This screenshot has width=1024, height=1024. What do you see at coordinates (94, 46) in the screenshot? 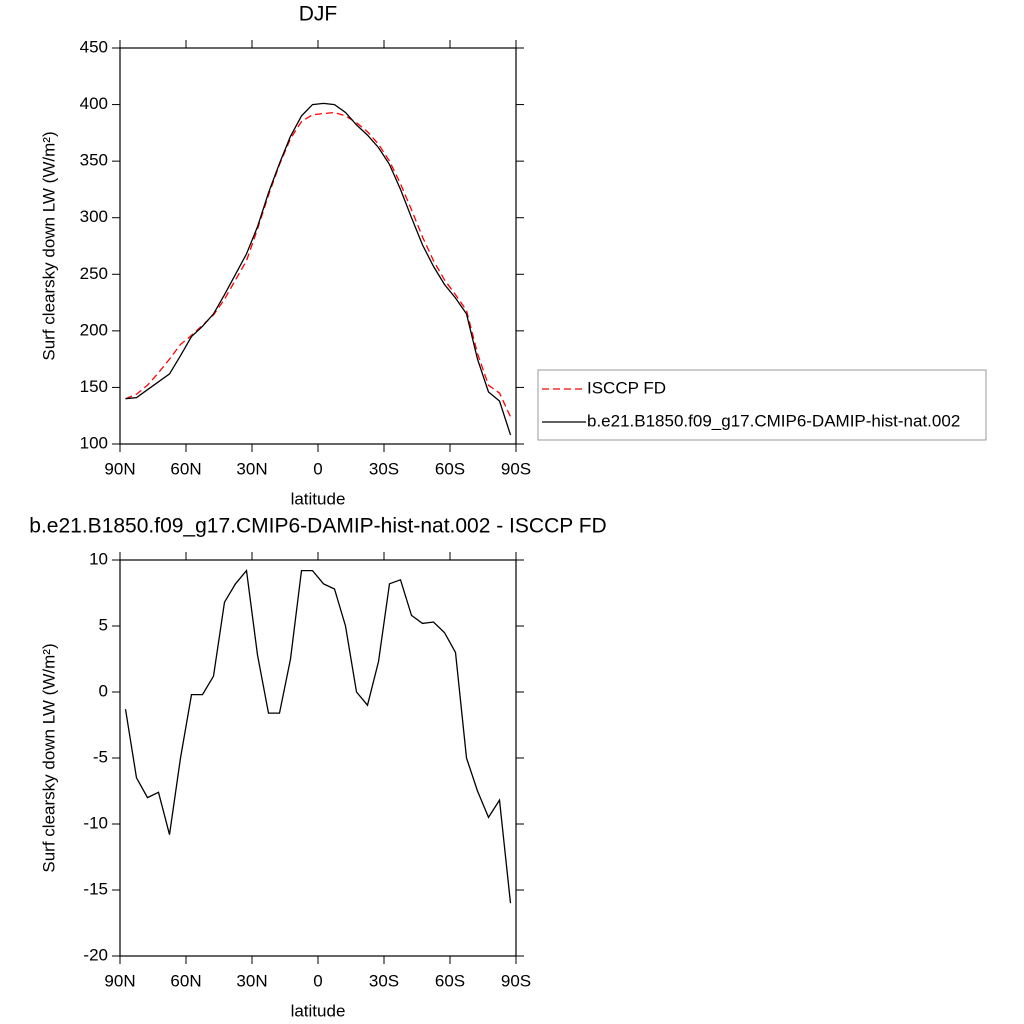
I see `y-tick-label: 450` at bounding box center [94, 46].